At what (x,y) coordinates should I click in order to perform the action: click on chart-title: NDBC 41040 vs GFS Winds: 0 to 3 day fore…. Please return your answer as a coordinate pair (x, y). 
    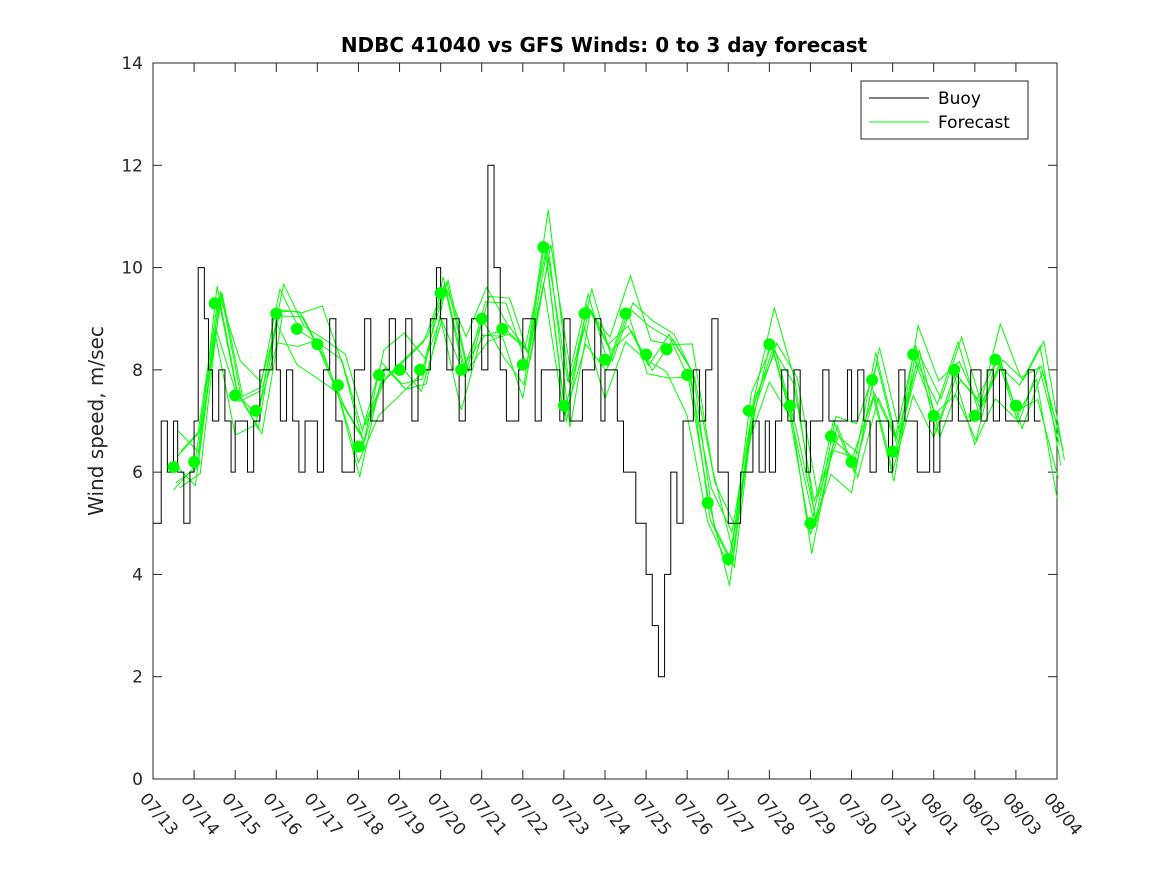
    Looking at the image, I should click on (604, 45).